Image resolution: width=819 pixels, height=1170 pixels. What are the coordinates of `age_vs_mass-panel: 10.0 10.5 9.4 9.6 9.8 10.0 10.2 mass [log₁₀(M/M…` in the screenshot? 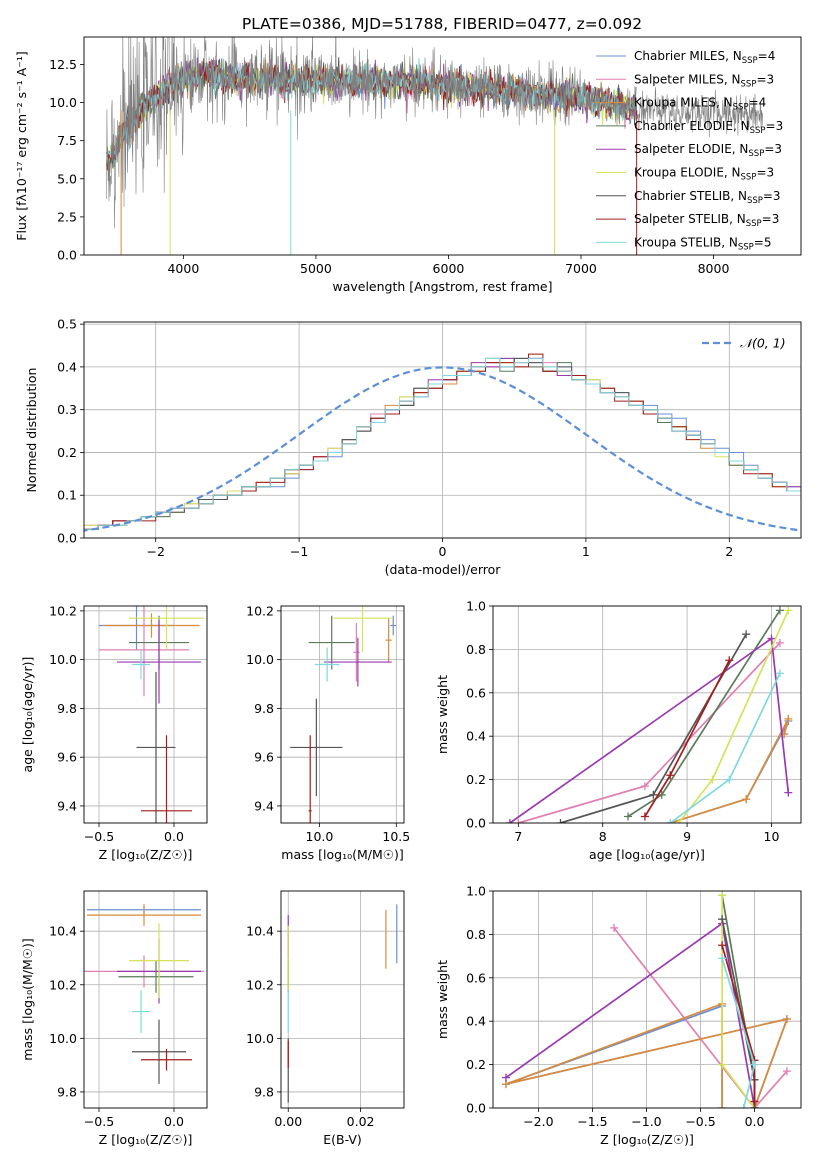 It's located at (328, 732).